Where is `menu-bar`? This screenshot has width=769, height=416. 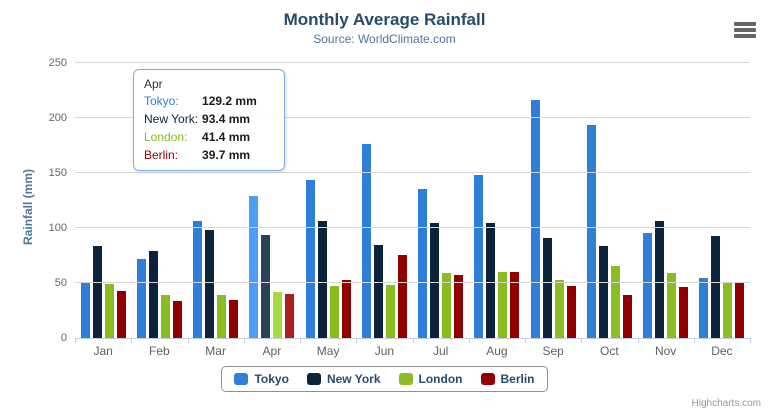
menu-bar is located at coordinates (745, 30).